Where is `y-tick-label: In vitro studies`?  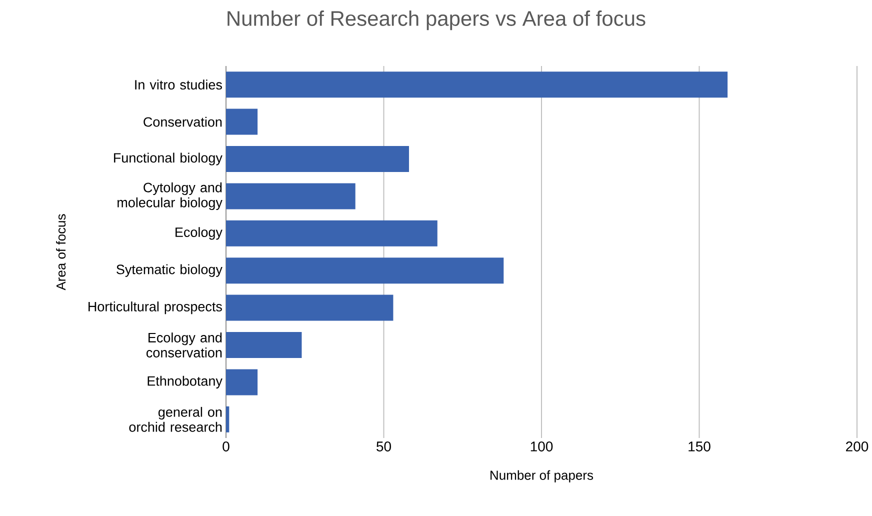 y-tick-label: In vitro studies is located at coordinates (178, 85).